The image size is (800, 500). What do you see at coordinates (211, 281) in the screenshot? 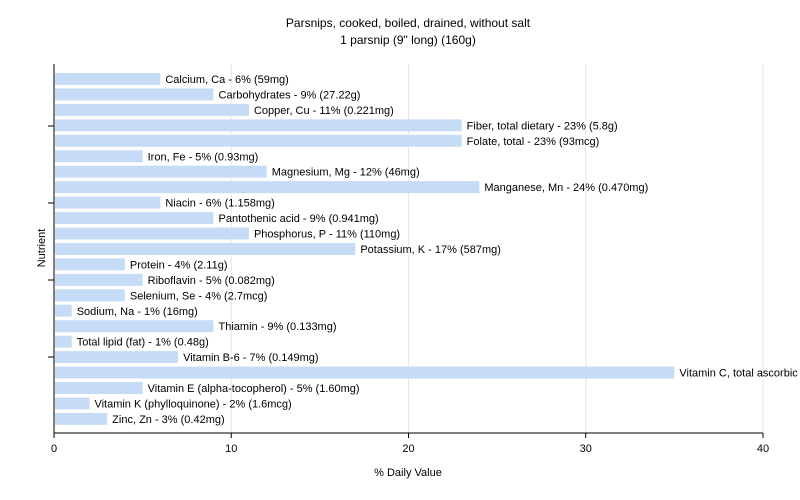
I see `bar-label: Riboflavin - 5% (0.082mg)` at bounding box center [211, 281].